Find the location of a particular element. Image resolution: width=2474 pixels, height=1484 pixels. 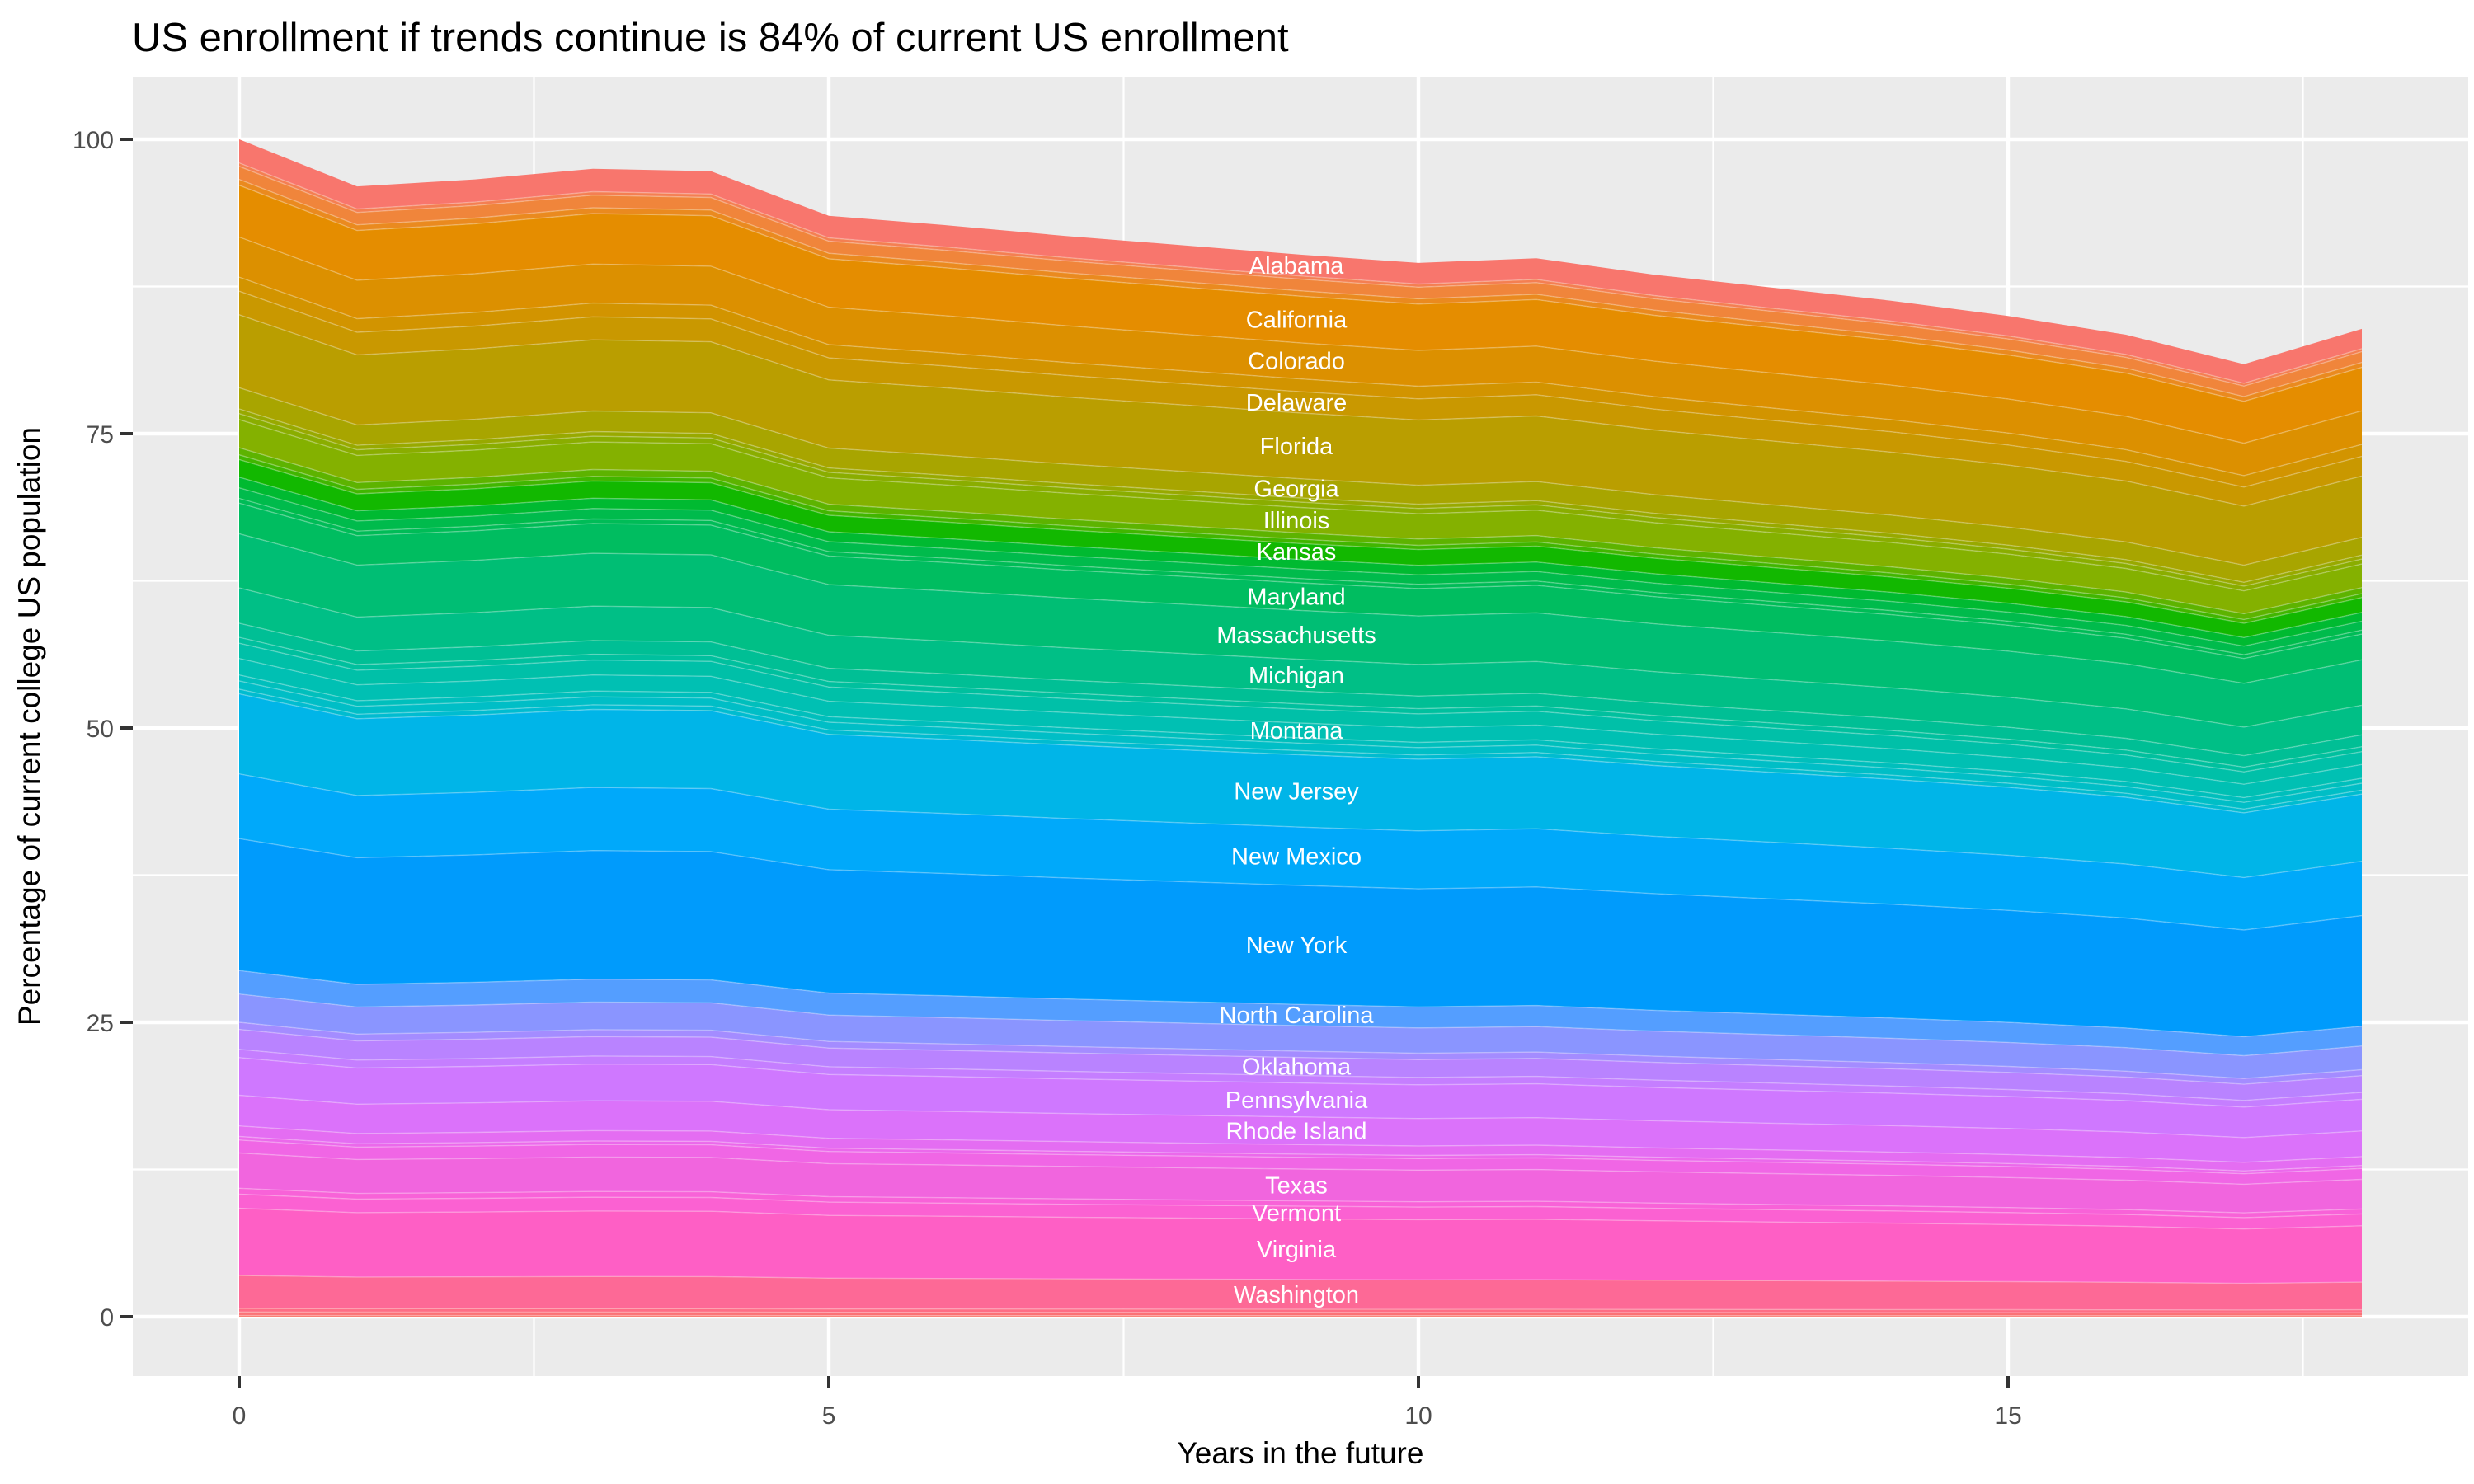

band-boundary-maine is located at coordinates (1300, 576).